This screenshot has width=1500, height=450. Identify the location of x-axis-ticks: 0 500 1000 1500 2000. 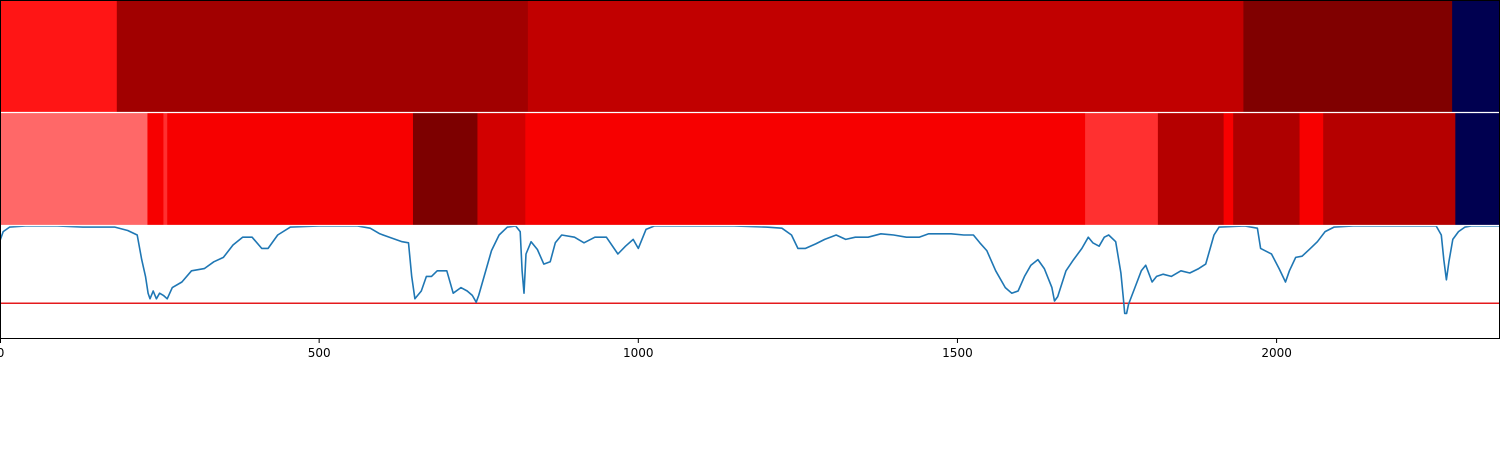
(646, 349).